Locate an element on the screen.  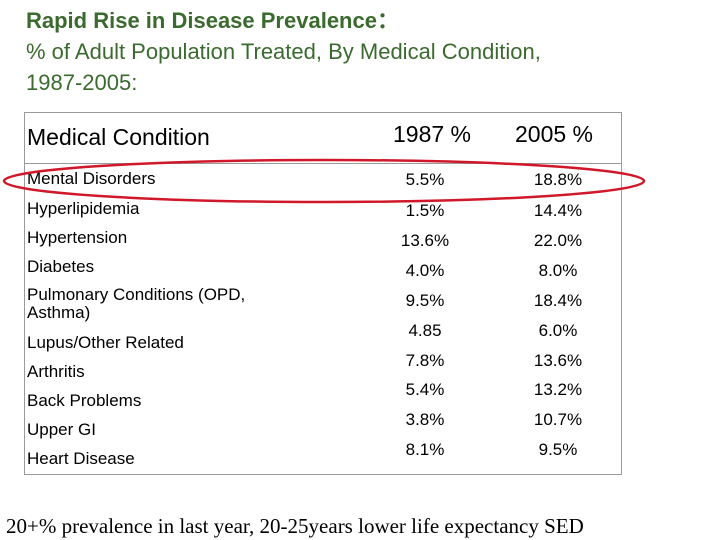
header-2005: 2005 % is located at coordinates (554, 134).